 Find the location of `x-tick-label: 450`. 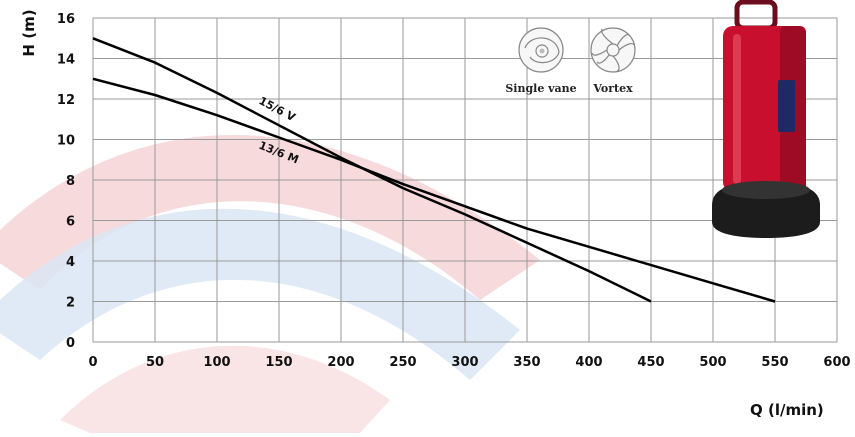

x-tick-label: 450 is located at coordinates (650, 362).